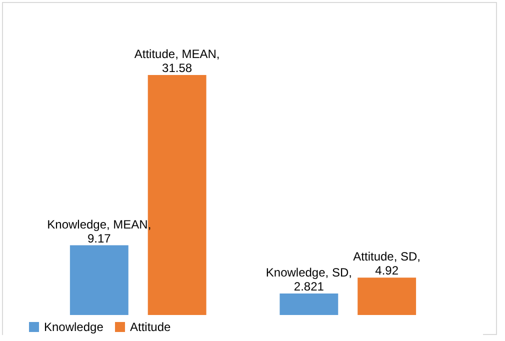 The height and width of the screenshot is (341, 505). I want to click on legend-label: Attitude, so click(151, 327).